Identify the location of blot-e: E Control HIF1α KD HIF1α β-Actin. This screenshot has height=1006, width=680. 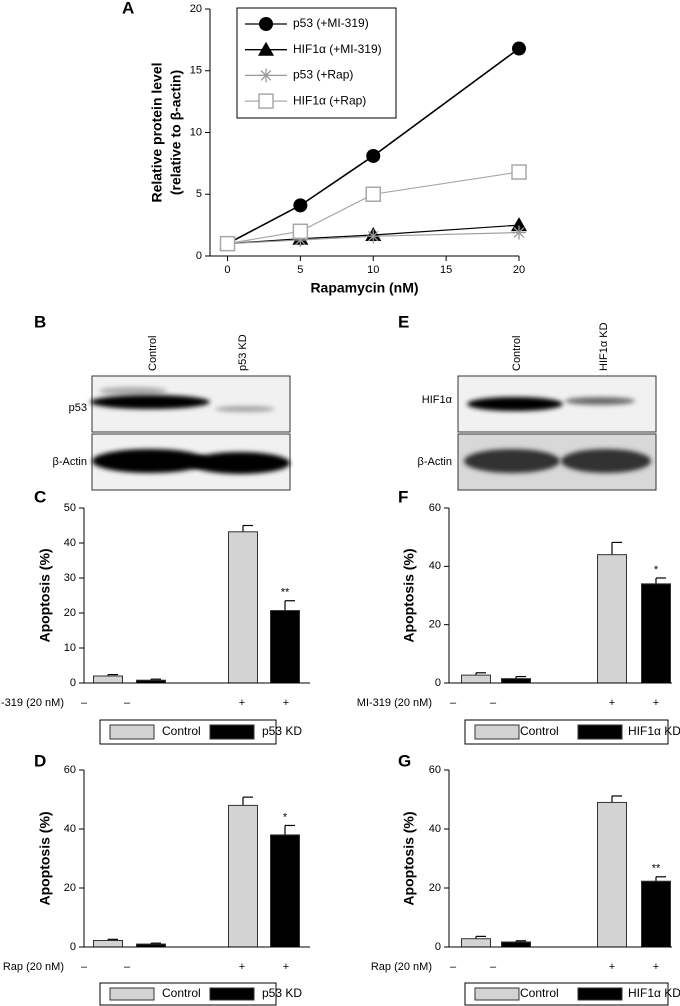
(527, 401).